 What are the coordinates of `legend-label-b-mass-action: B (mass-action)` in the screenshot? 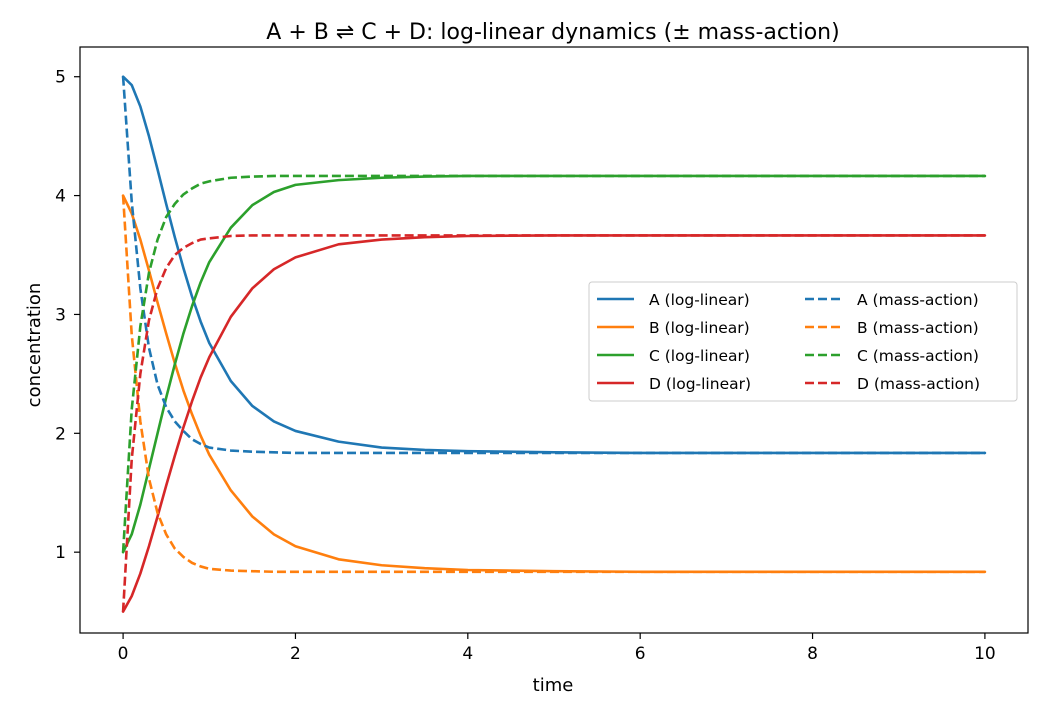 It's located at (918, 328).